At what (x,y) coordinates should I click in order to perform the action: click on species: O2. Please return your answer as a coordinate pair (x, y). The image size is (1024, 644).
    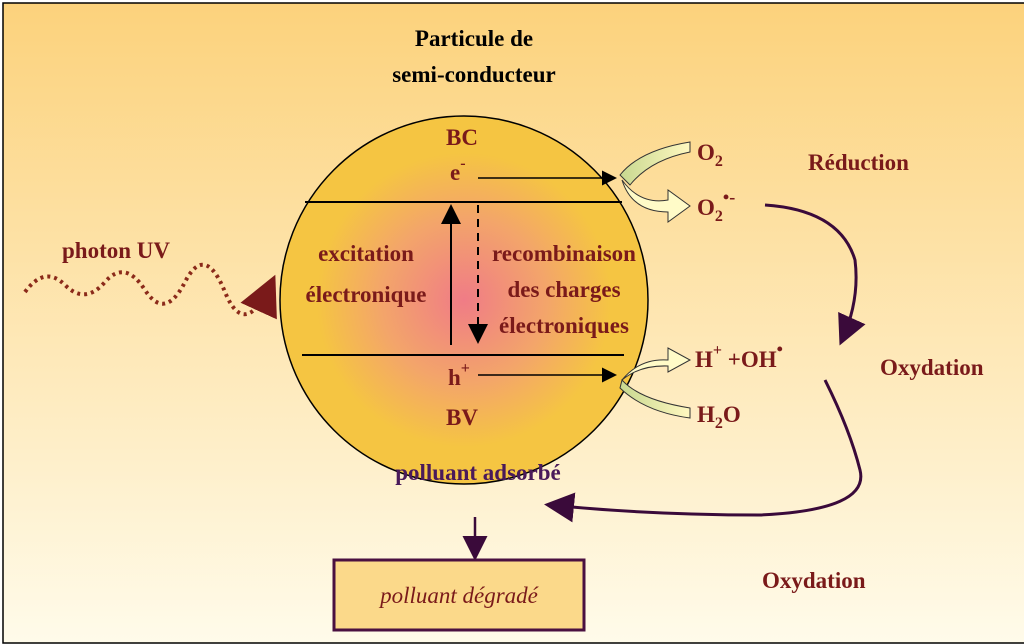
    Looking at the image, I should click on (710, 155).